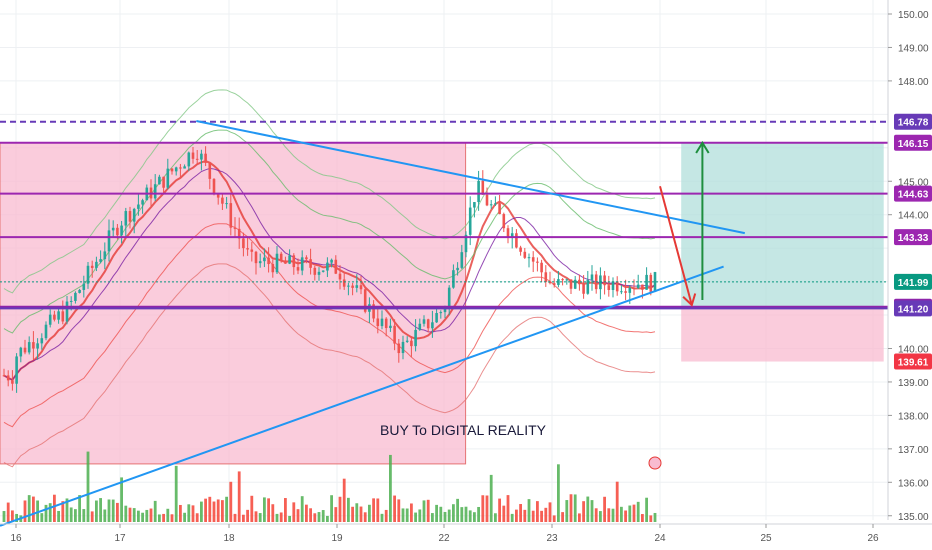 This screenshot has width=932, height=550. I want to click on price-label: 141.20, so click(913, 309).